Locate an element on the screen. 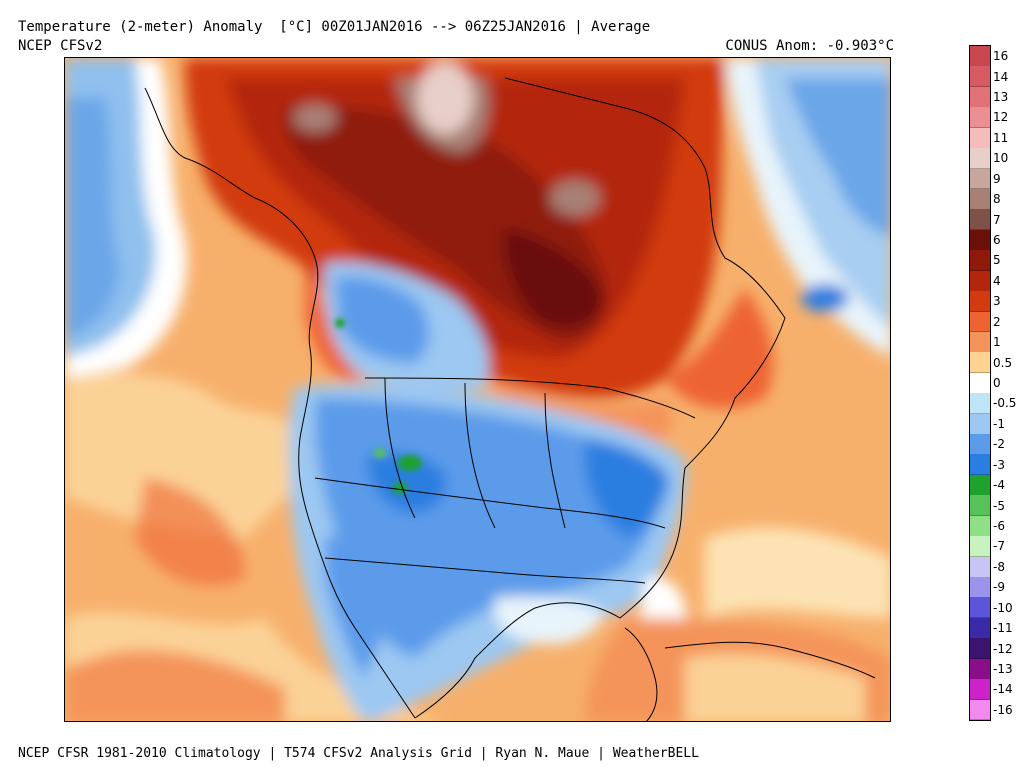  colorbar-label: -14 is located at coordinates (1003, 689).